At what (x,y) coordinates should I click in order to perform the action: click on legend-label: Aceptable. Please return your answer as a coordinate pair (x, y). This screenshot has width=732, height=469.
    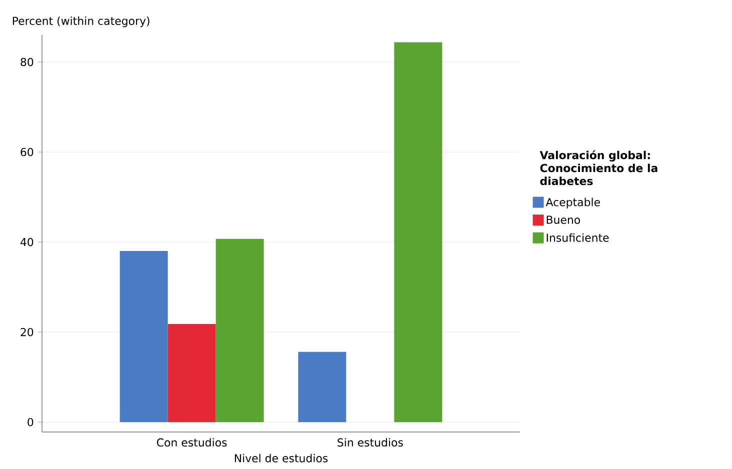
    Looking at the image, I should click on (573, 203).